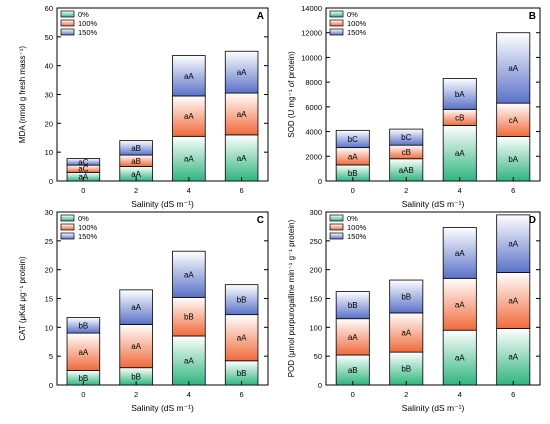 The width and height of the screenshot is (550, 424). I want to click on y-tick-label: 10000, so click(311, 57).